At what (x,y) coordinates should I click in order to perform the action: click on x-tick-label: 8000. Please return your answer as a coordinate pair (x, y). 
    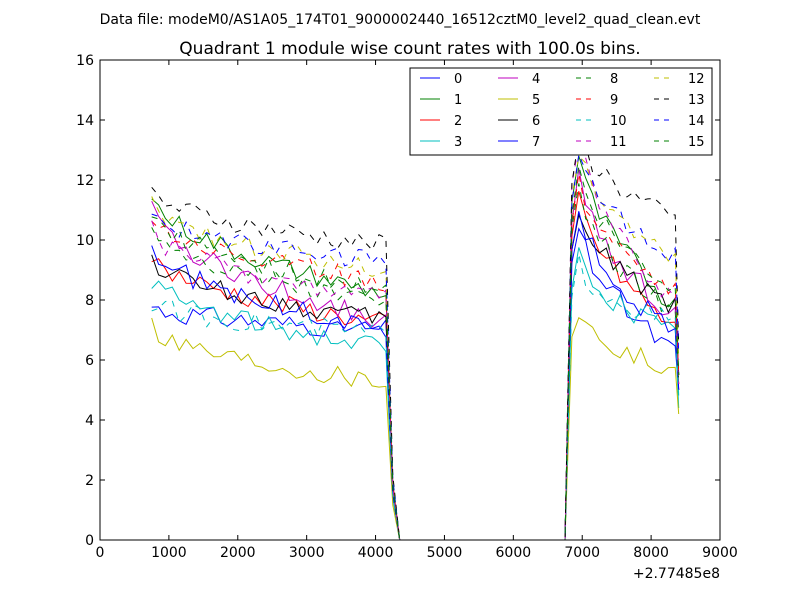
    Looking at the image, I should click on (651, 553).